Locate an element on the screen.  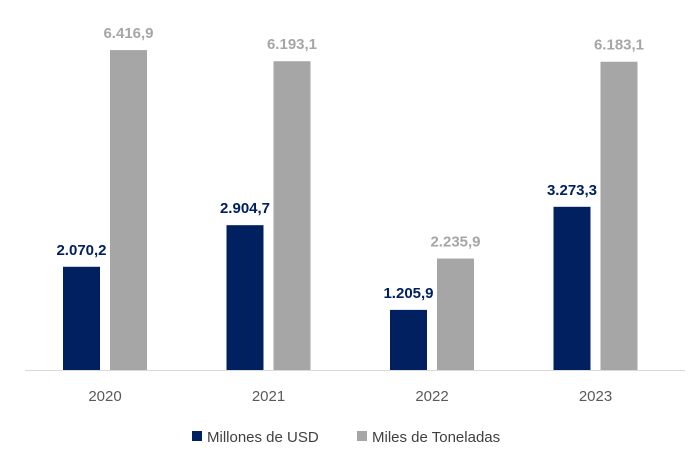
legend-label: Millones de USD is located at coordinates (263, 437).